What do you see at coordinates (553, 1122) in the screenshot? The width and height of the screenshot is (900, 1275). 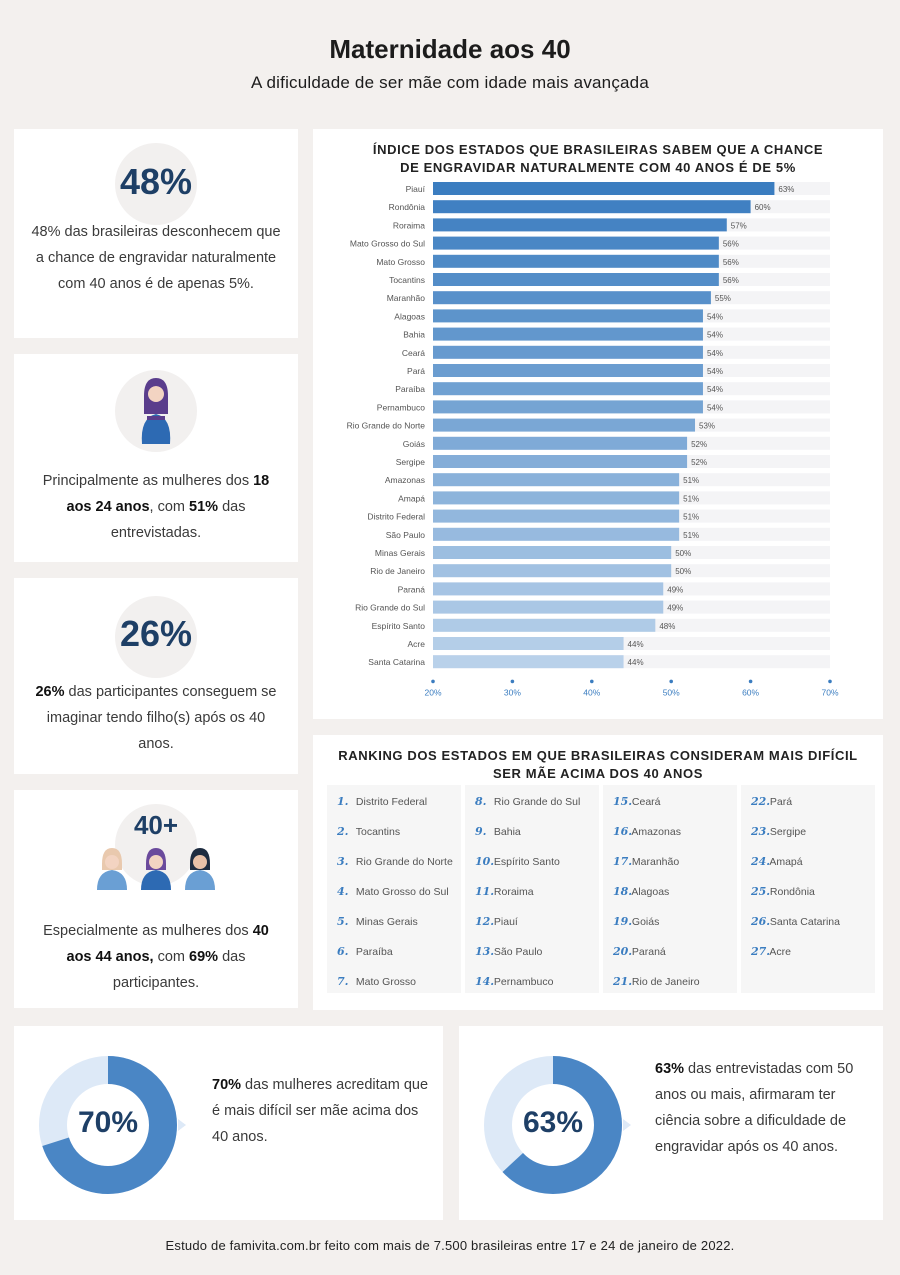 I see `donut-value-63: 63%` at bounding box center [553, 1122].